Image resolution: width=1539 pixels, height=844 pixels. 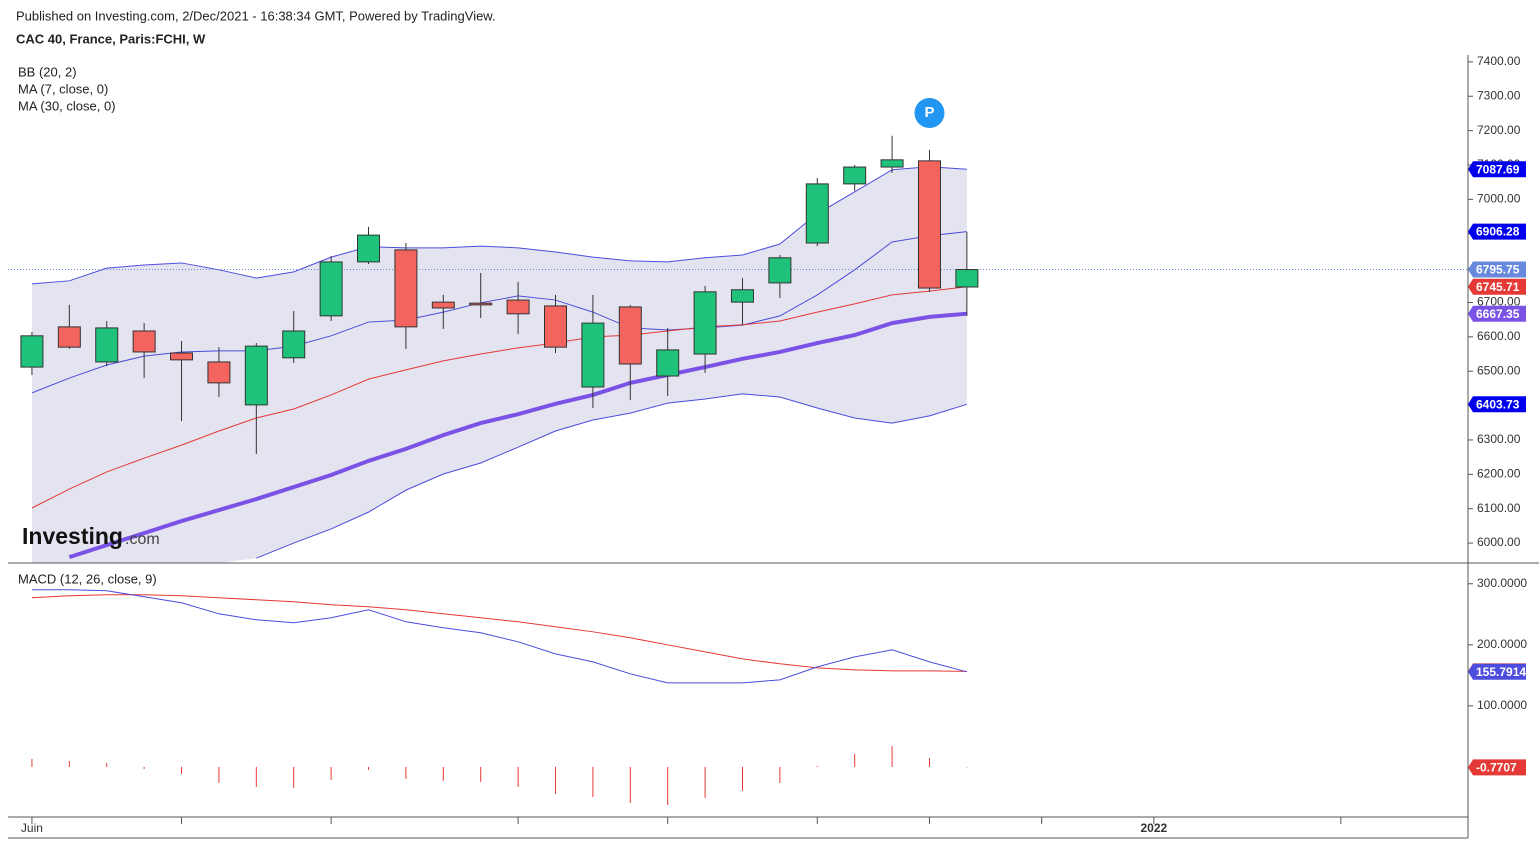 I want to click on value-box-label: 6906.28, so click(x=1498, y=232).